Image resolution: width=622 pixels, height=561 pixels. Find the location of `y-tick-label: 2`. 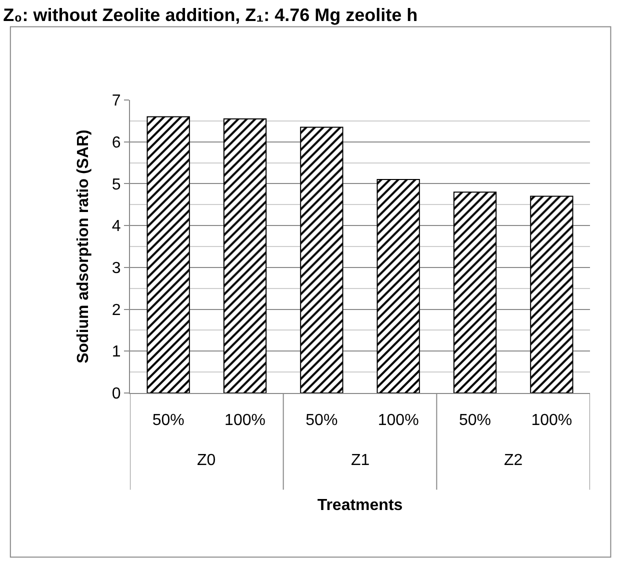

y-tick-label: 2 is located at coordinates (116, 310).